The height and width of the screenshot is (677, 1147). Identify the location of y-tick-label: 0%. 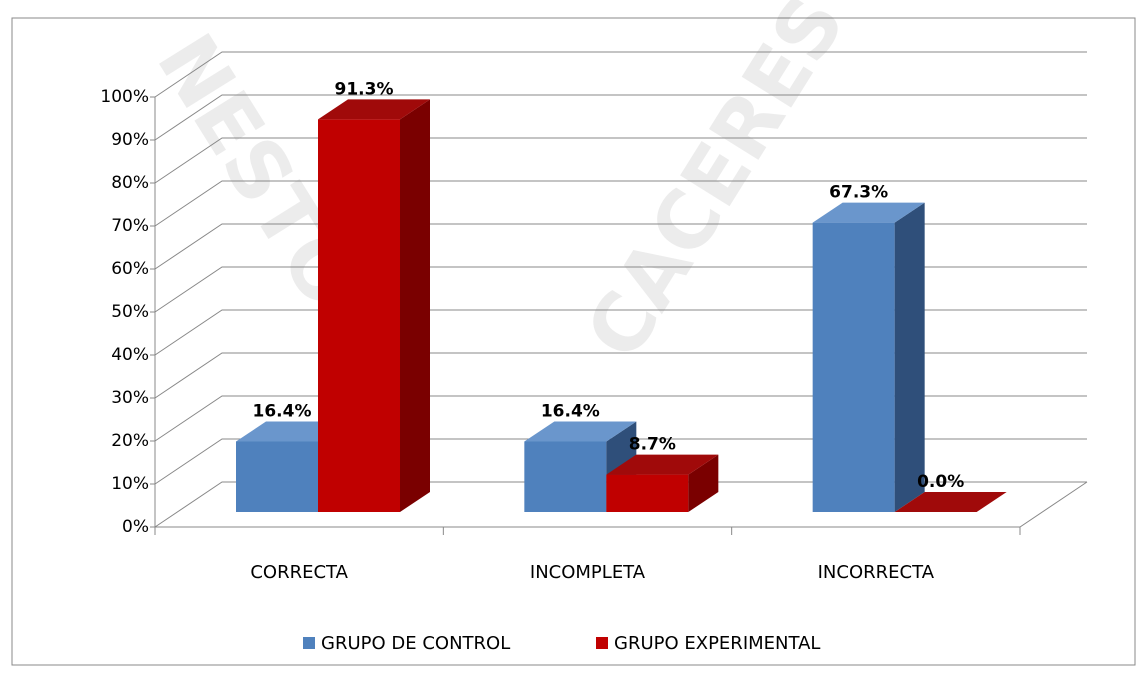
(135, 527).